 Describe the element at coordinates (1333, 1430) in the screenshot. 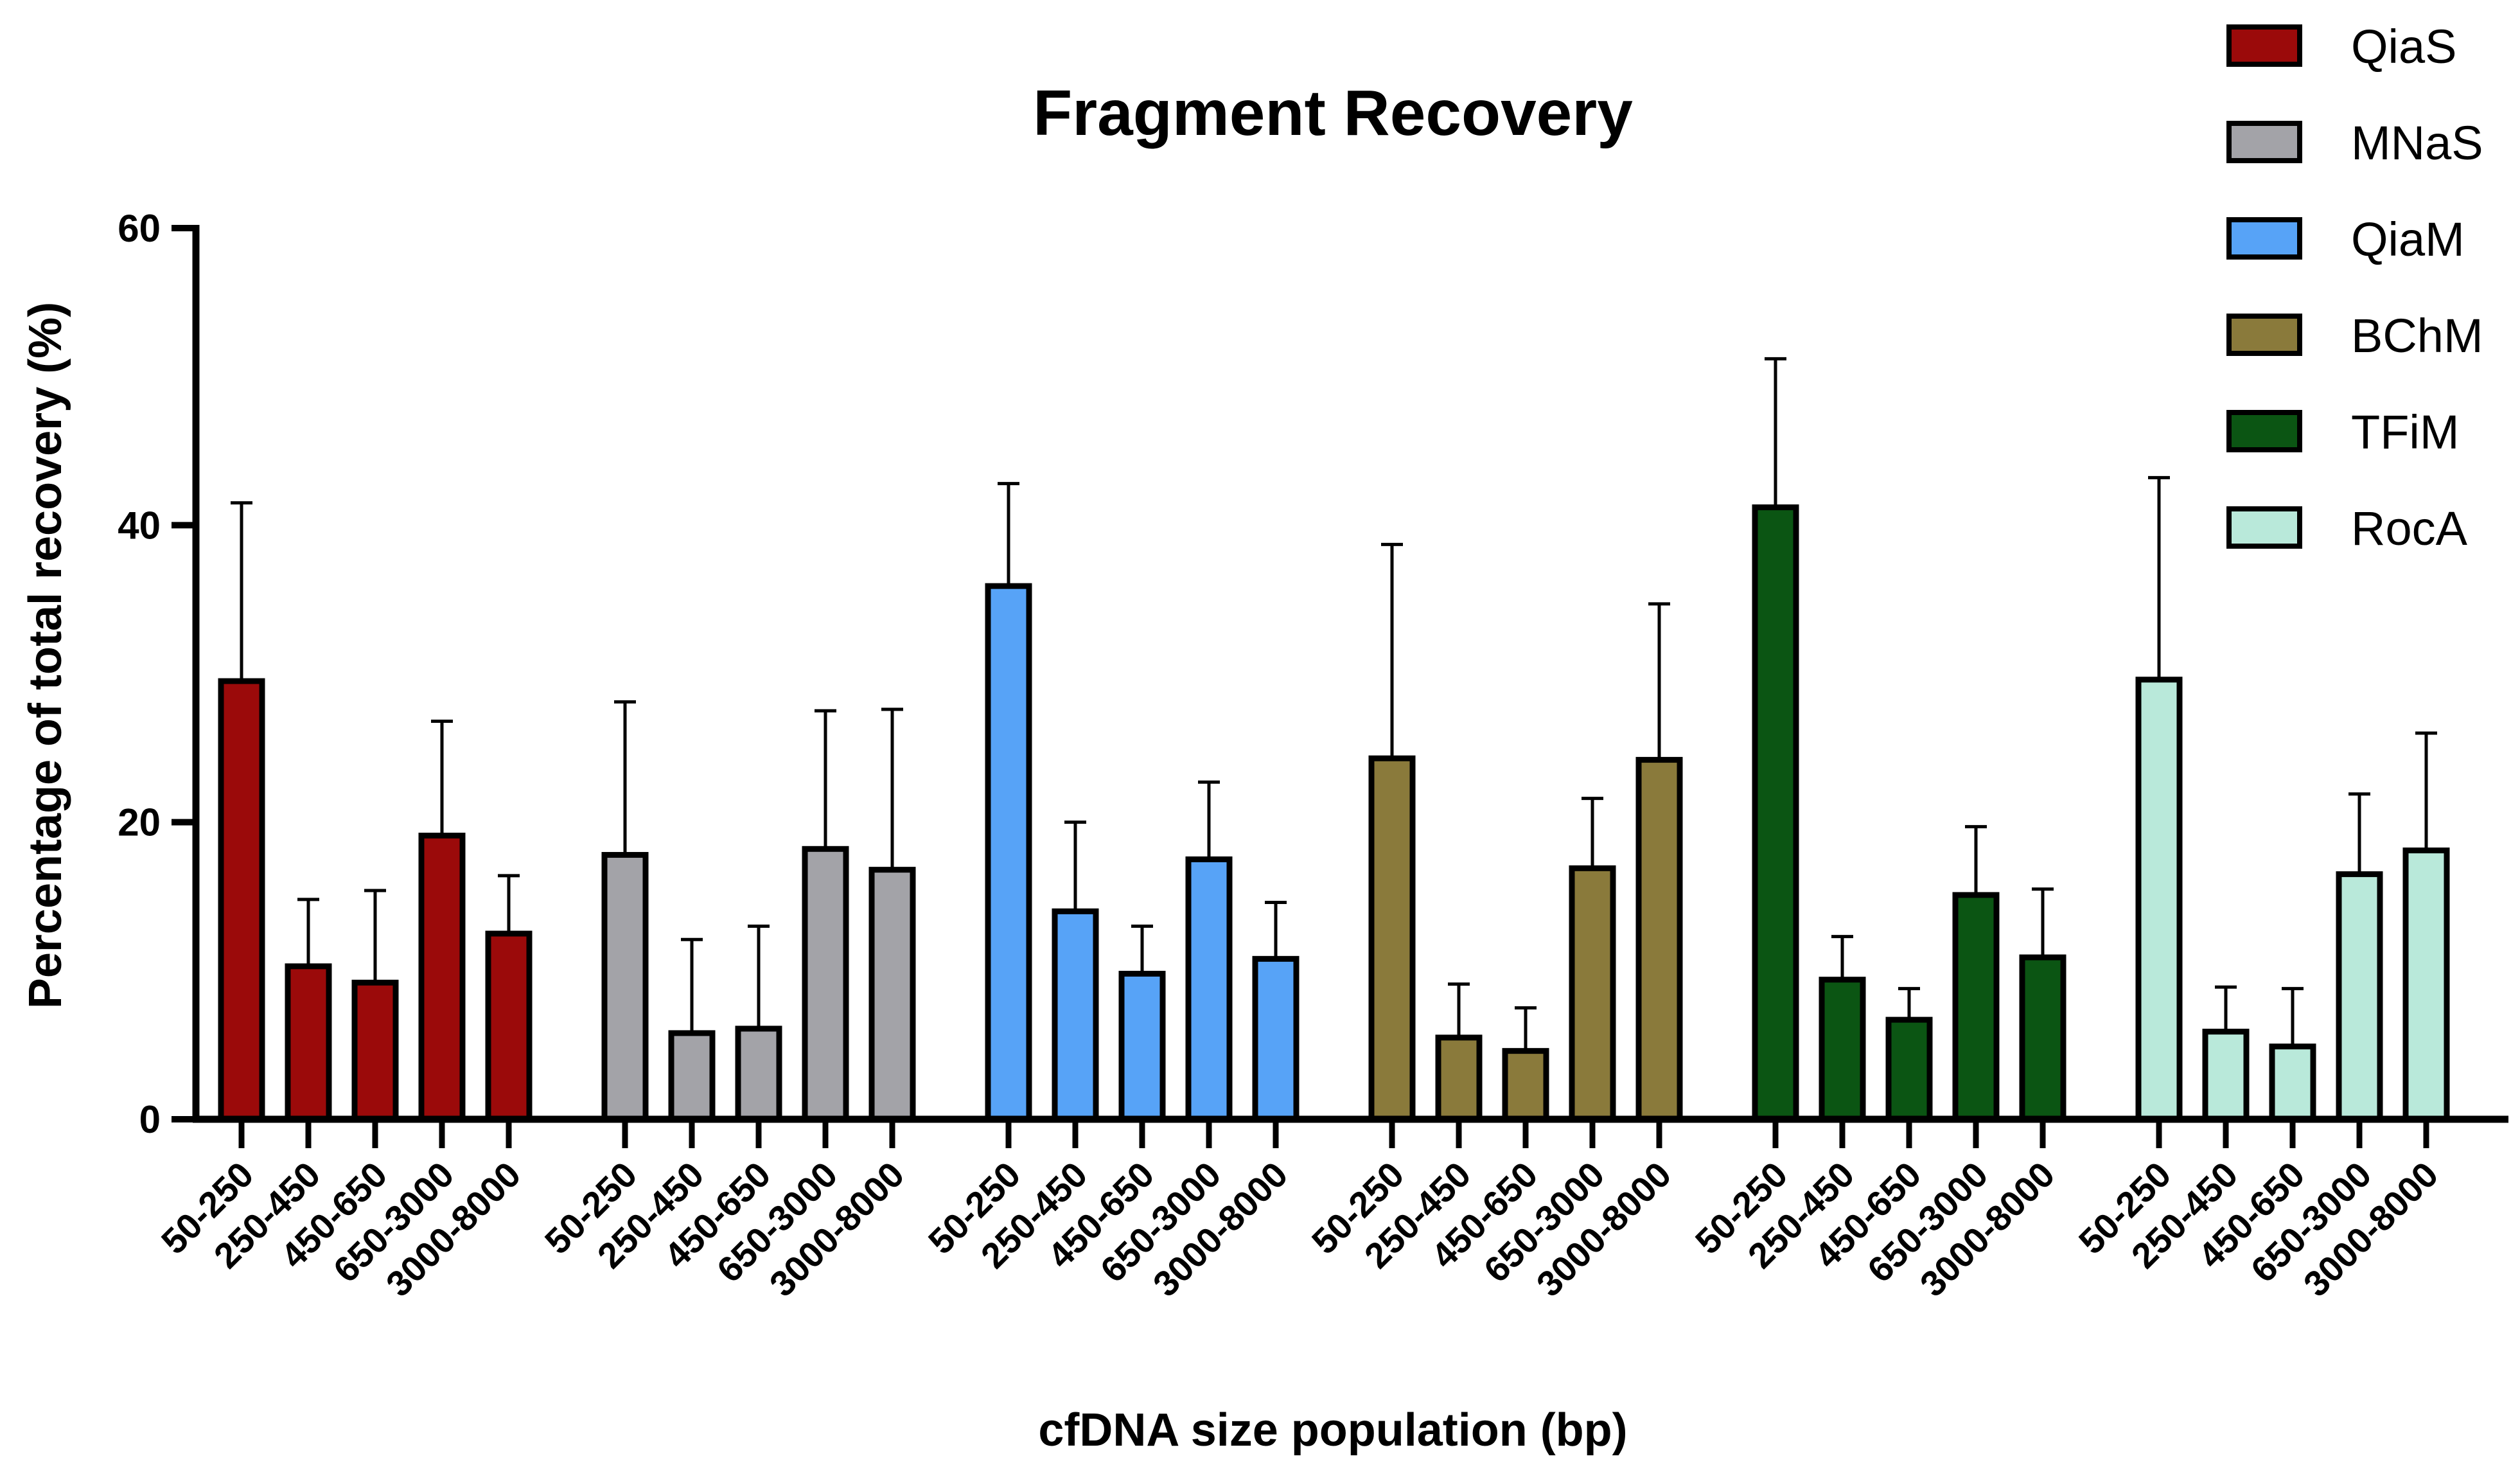

I see `x-axis-label: cfDNA size population (bp)` at that location.